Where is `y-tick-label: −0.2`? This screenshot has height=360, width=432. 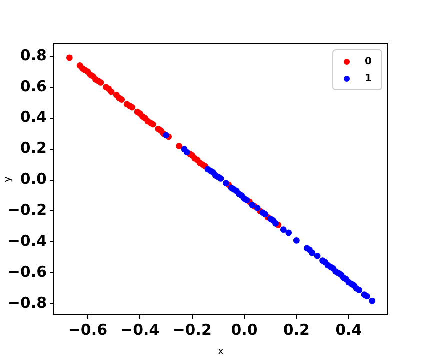 y-tick-label: −0.2 is located at coordinates (27, 210).